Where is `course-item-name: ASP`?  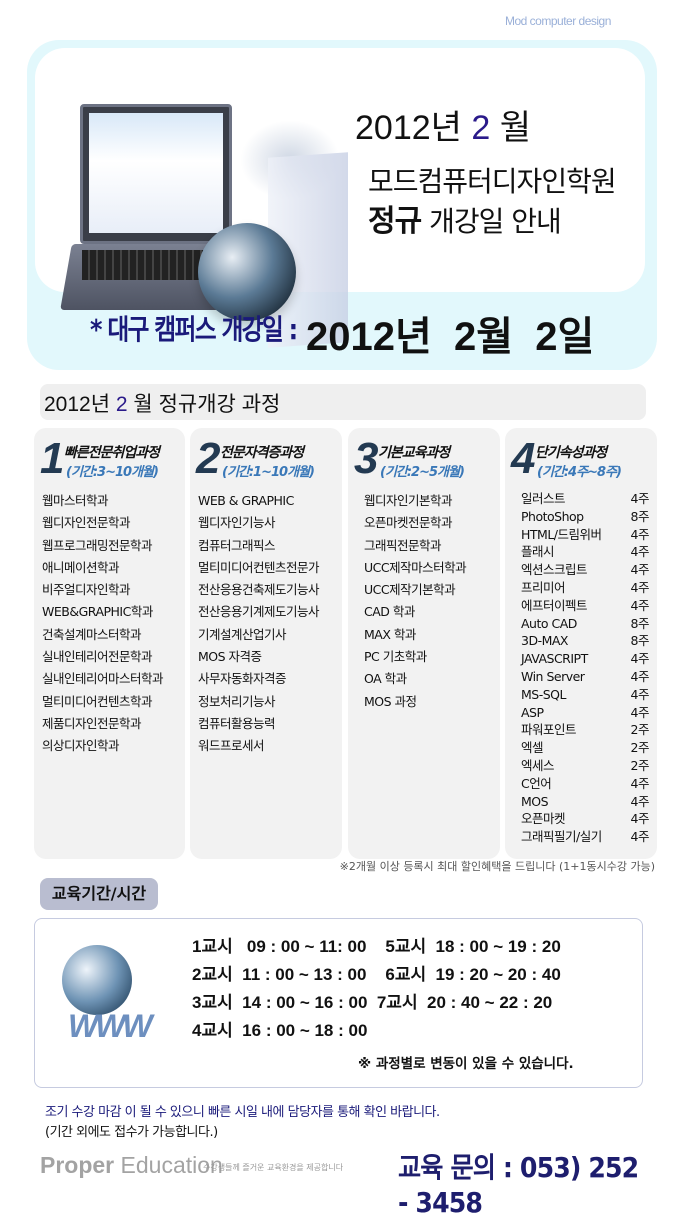
course-item-name: ASP is located at coordinates (532, 712).